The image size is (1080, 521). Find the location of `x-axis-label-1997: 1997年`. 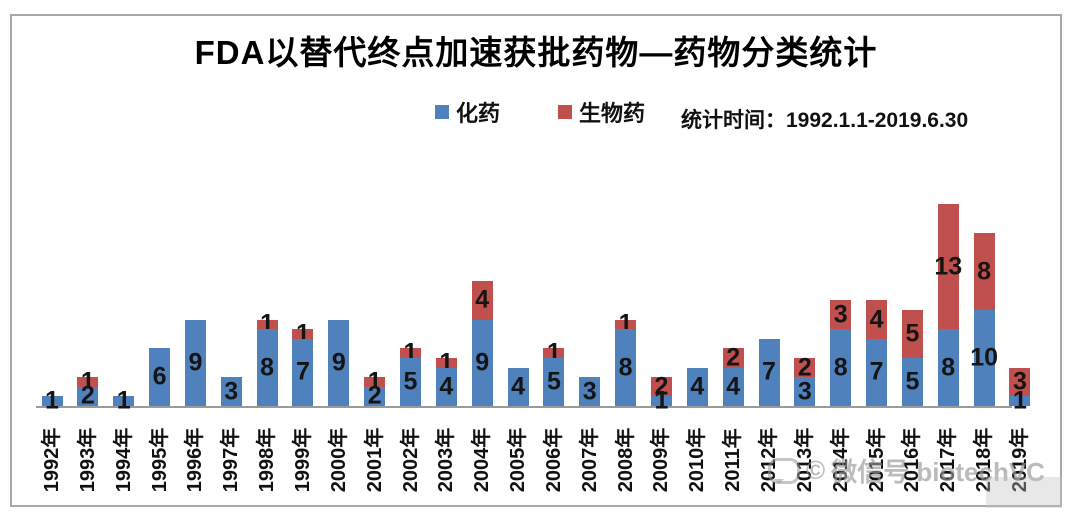

x-axis-label-1997: 1997年 is located at coordinates (231, 460).